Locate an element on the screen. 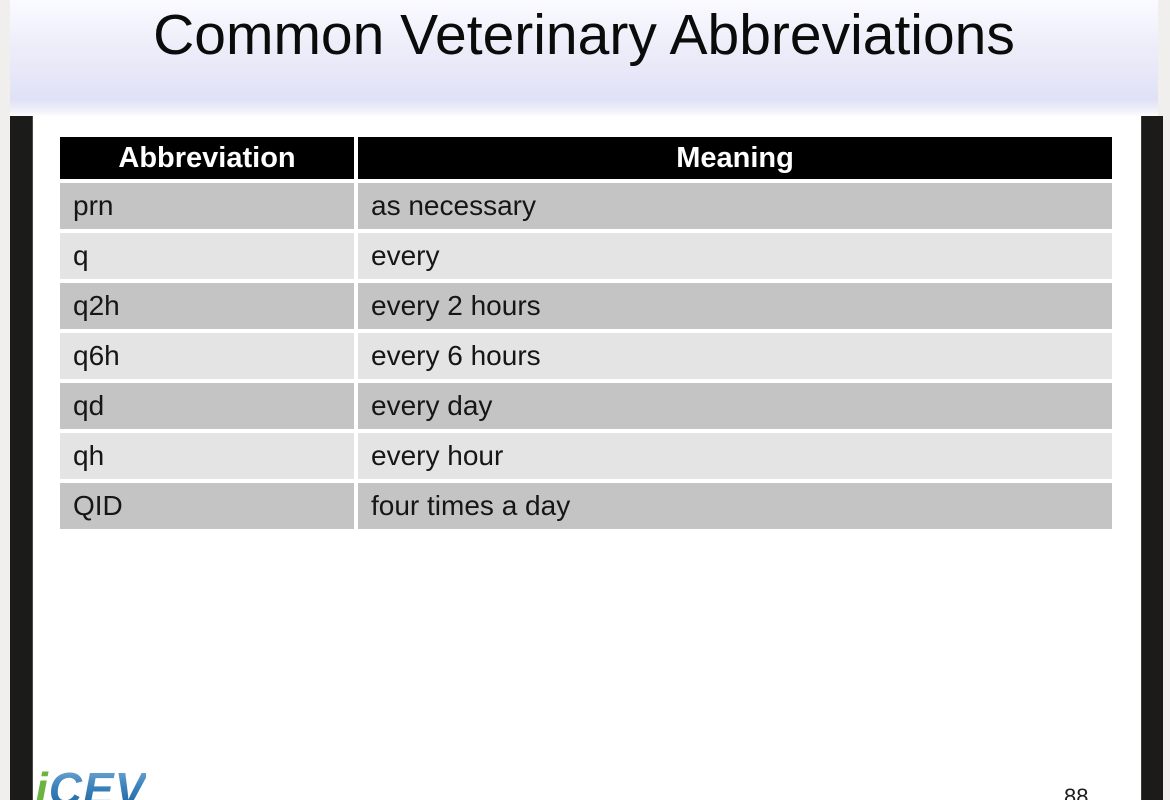  viewer-frame-left is located at coordinates (21, 458).